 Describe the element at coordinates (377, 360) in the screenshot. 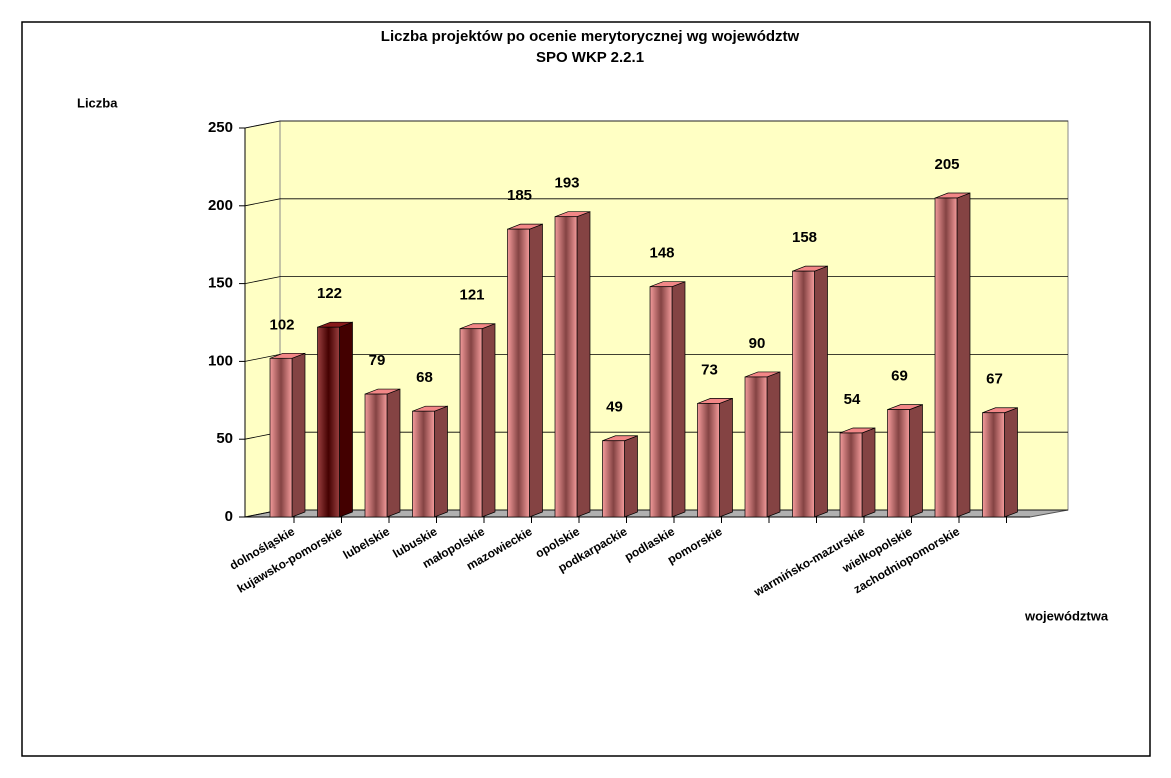

I see `data-label: 79` at that location.